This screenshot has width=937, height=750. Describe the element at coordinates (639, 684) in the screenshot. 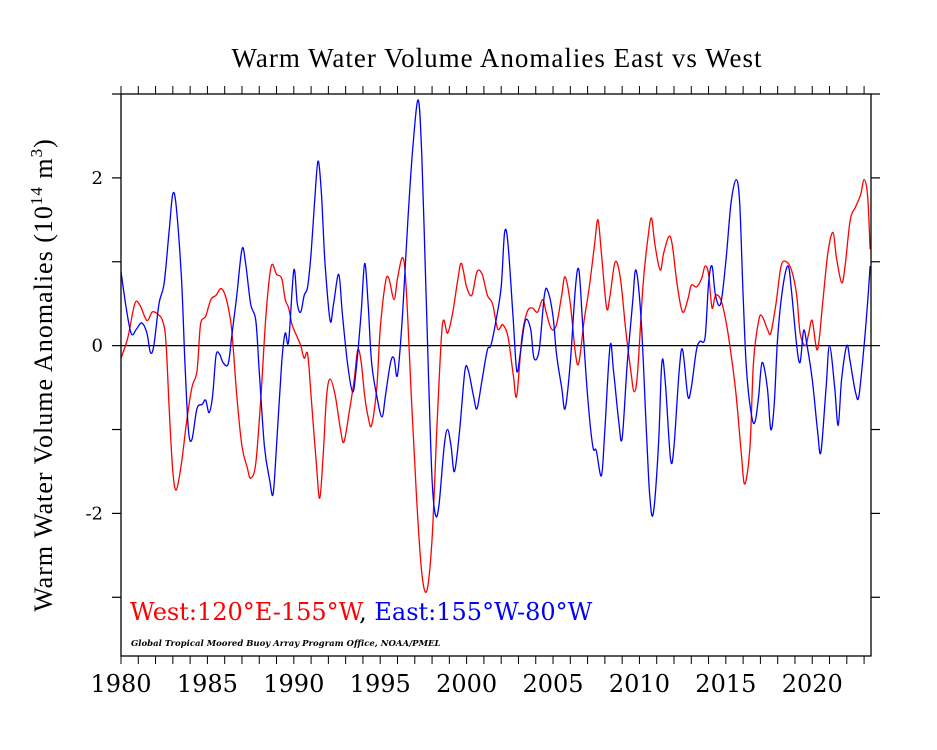

I see `x-tick-label: 2010` at that location.